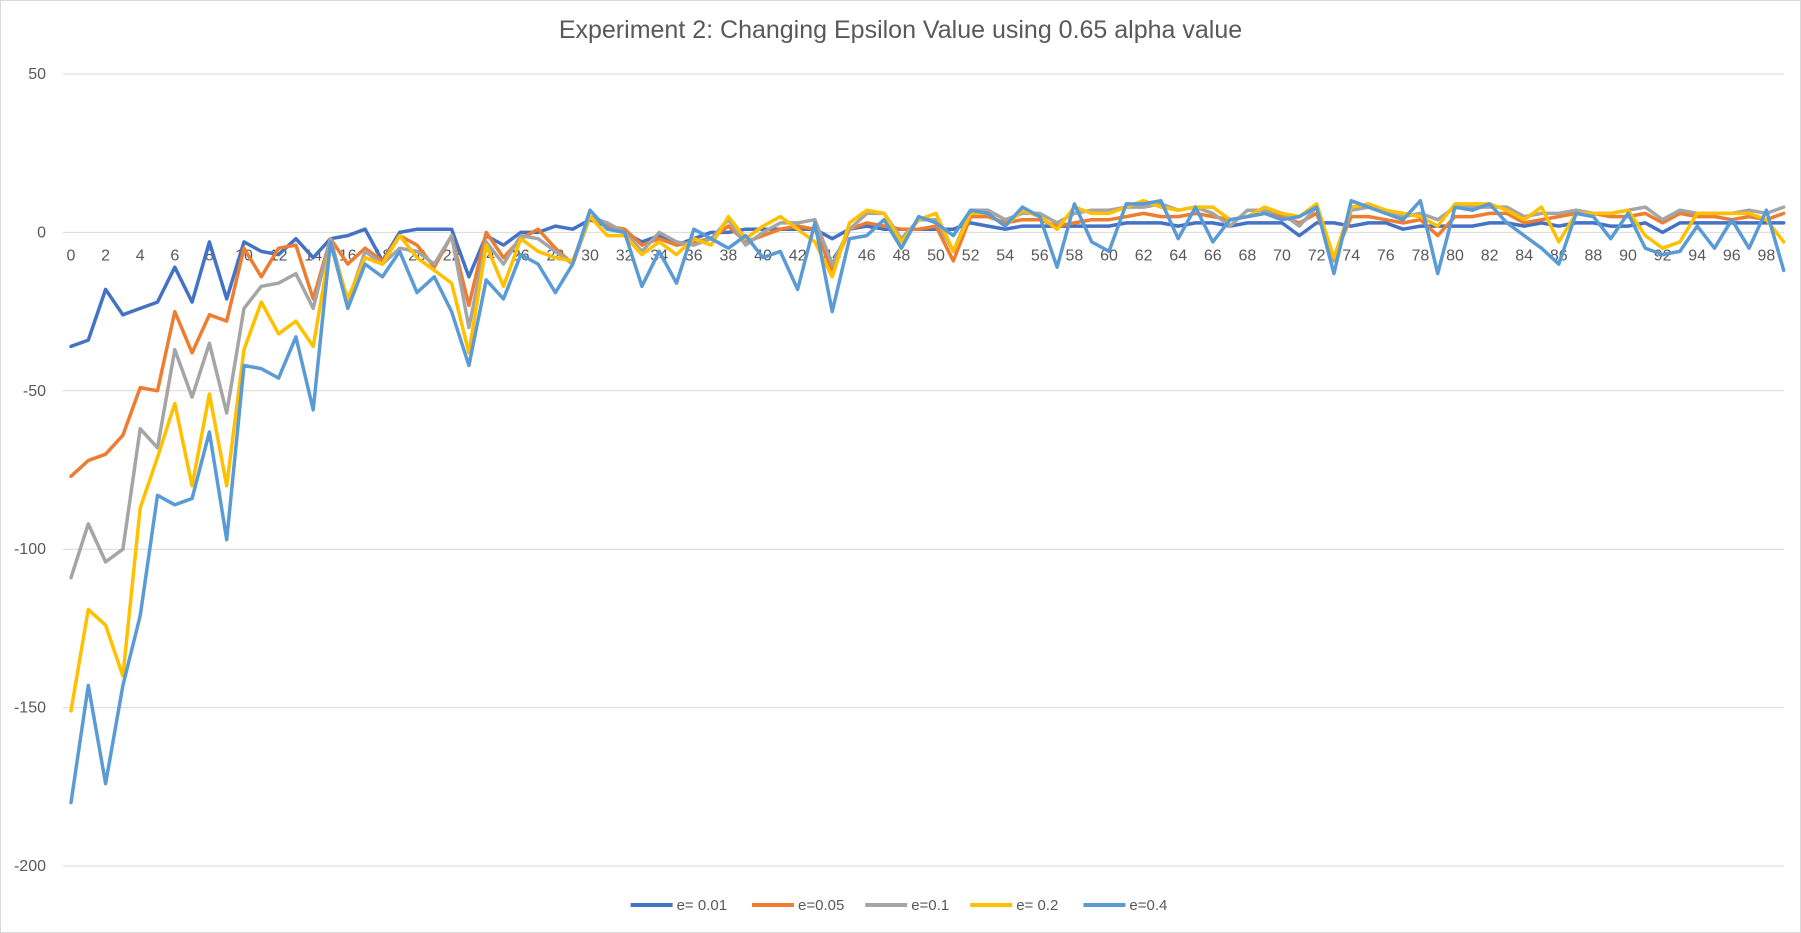 The image size is (1801, 933). Describe the element at coordinates (1109, 255) in the screenshot. I see `x-tick-label: 60` at that location.